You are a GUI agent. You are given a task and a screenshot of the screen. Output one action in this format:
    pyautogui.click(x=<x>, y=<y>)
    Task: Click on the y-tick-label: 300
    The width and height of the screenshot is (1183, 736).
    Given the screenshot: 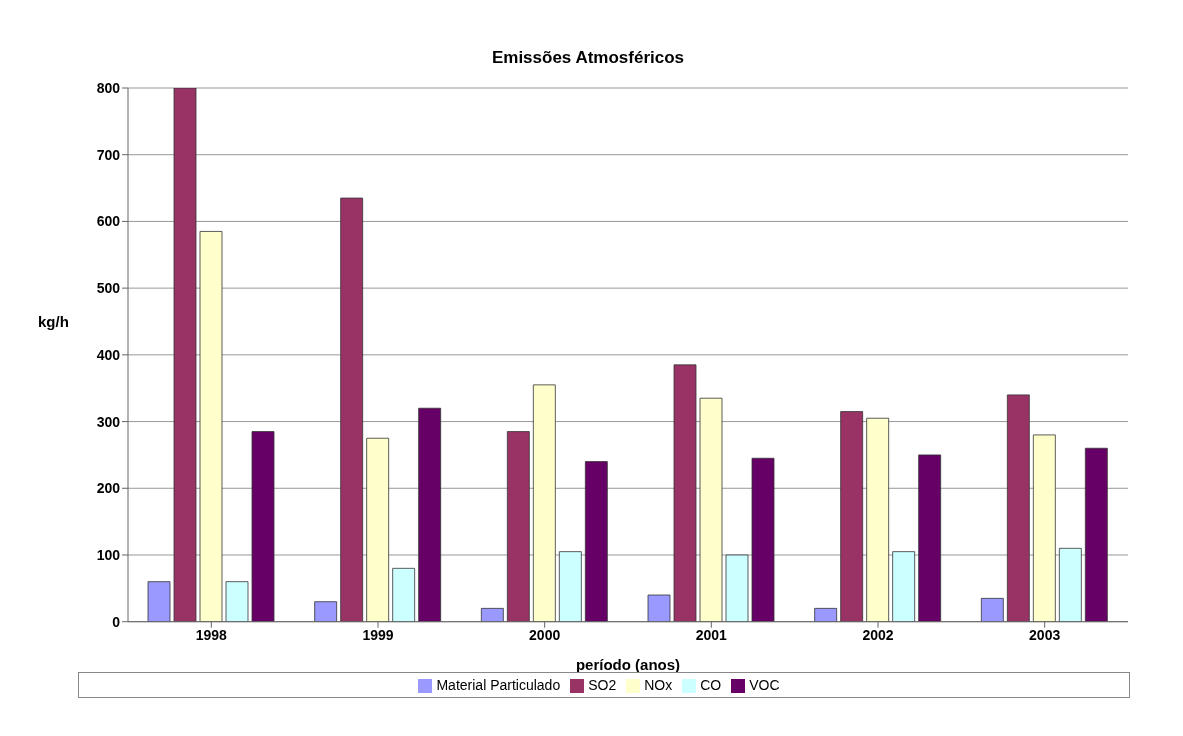 What is the action you would take?
    pyautogui.click(x=108, y=421)
    